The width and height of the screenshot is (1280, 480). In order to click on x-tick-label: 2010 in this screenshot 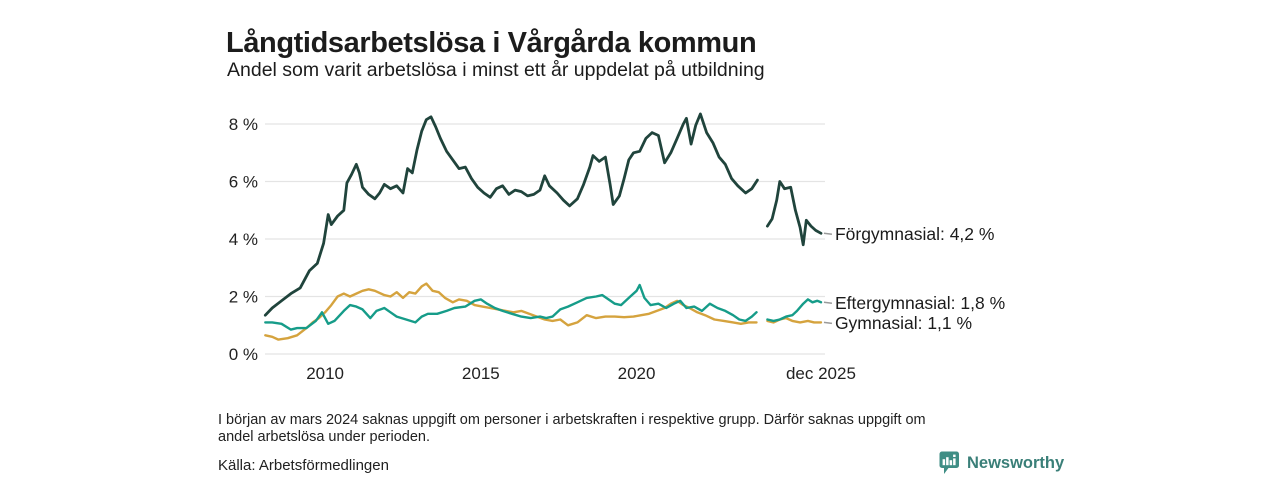, I will do `click(325, 373)`.